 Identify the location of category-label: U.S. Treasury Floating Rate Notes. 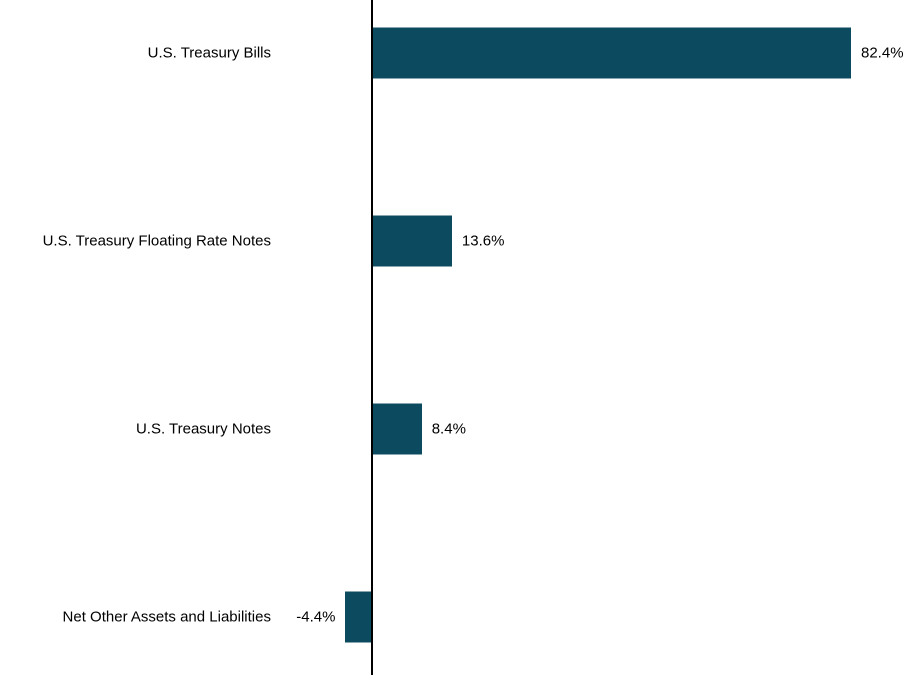
(156, 241).